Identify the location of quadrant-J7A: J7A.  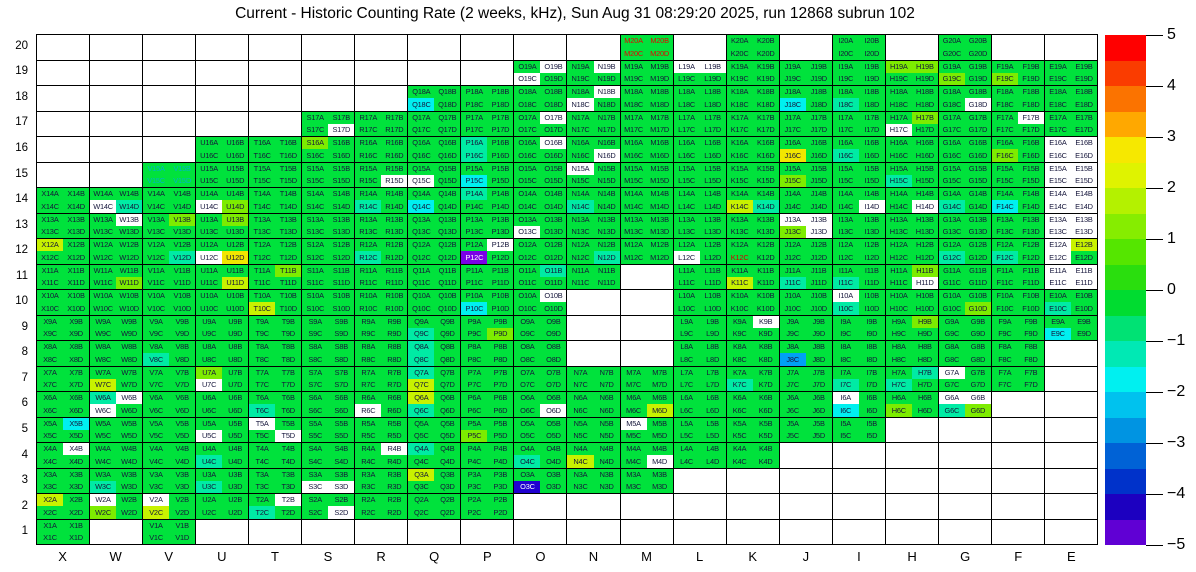
(792, 372).